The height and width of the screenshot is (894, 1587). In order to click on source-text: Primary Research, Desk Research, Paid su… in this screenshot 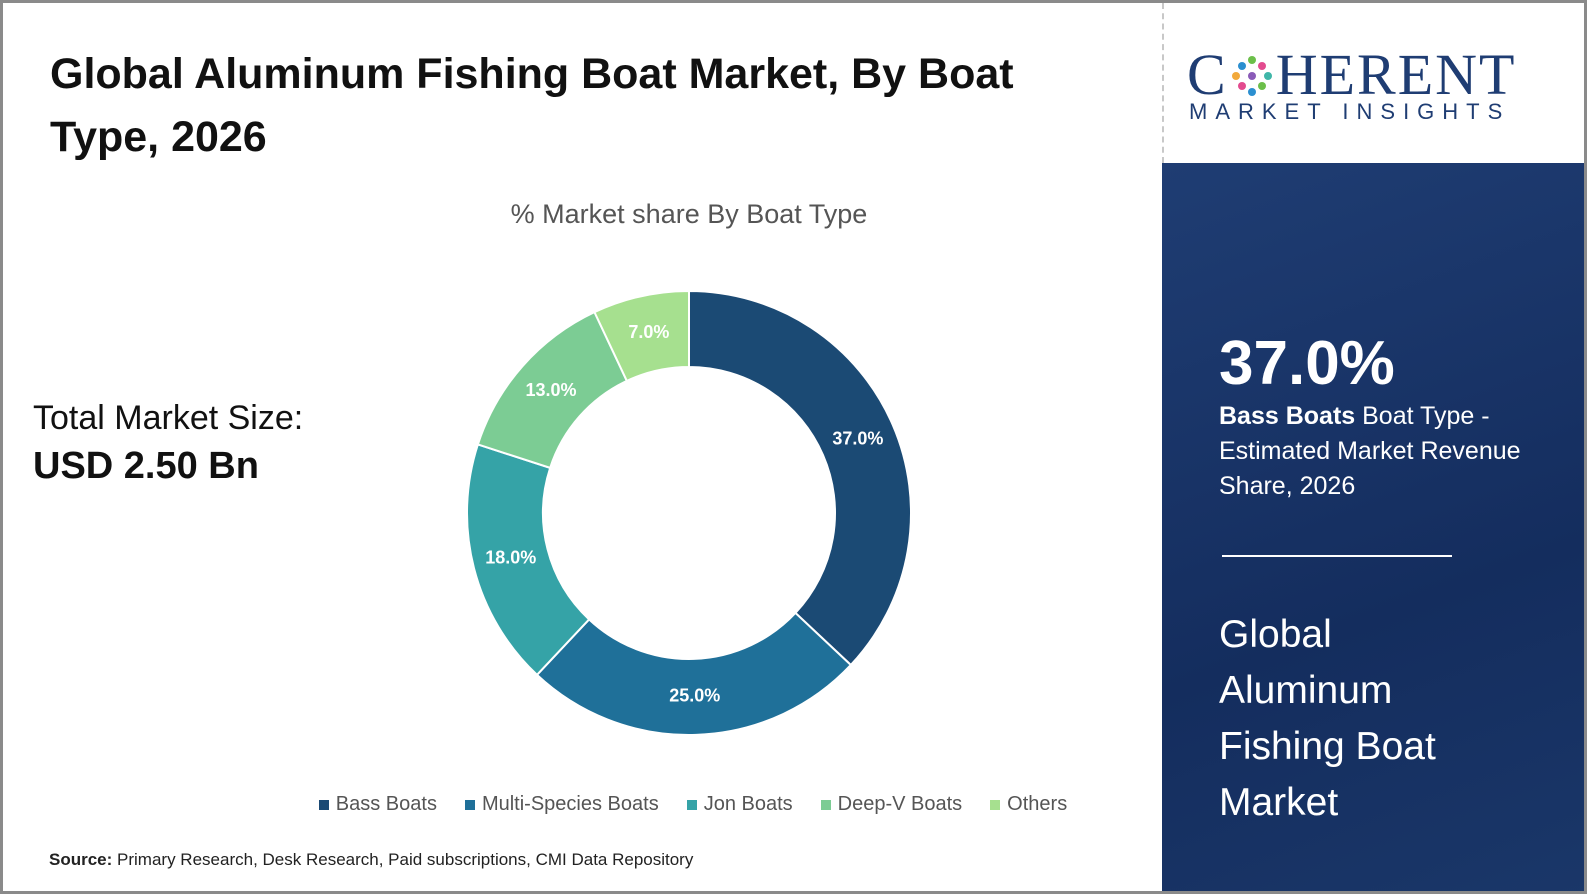, I will do `click(405, 859)`.